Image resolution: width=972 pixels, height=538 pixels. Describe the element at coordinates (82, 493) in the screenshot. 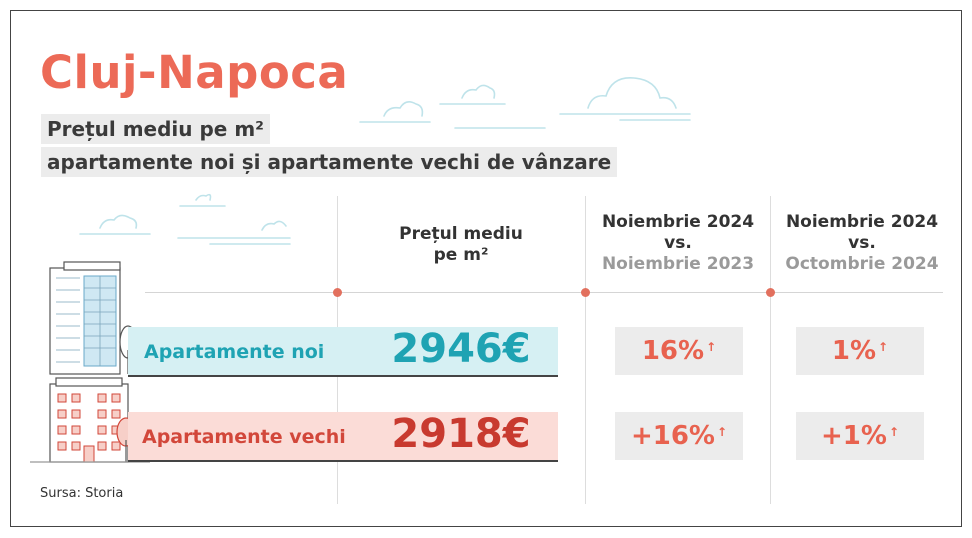

I see `source-note: Sursa: Storia` at that location.